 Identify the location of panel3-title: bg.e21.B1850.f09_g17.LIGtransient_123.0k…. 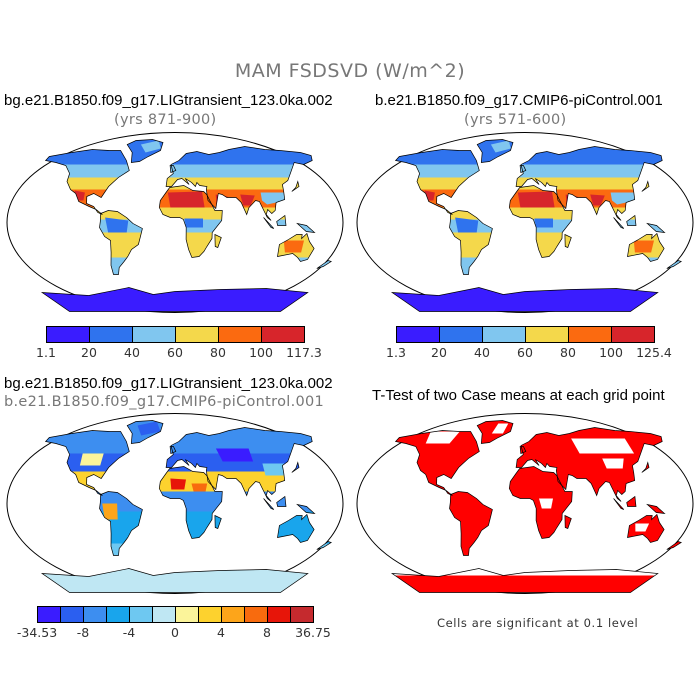
(168, 383).